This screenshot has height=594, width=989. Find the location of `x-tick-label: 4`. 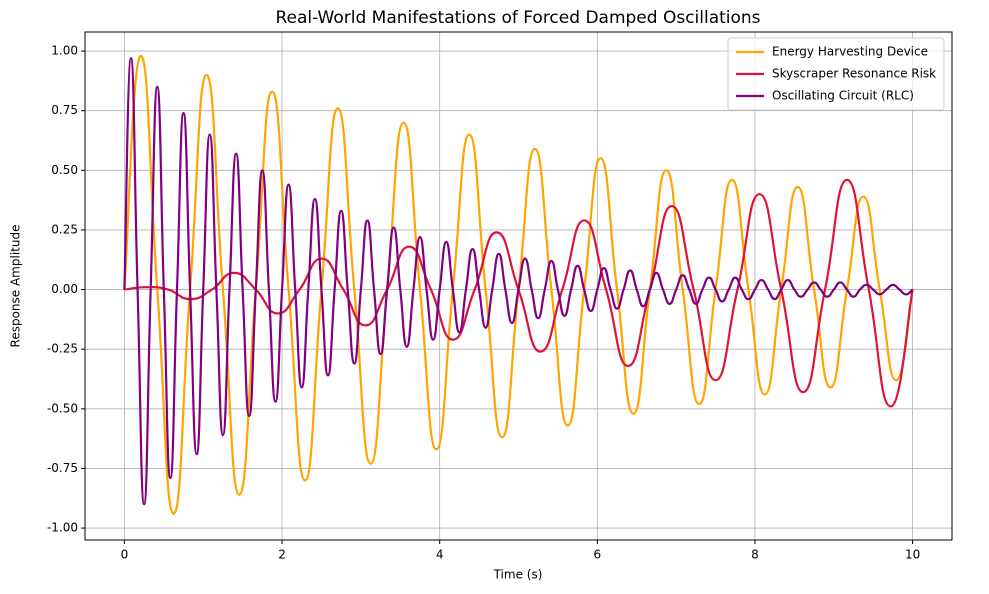

x-tick-label: 4 is located at coordinates (440, 555).